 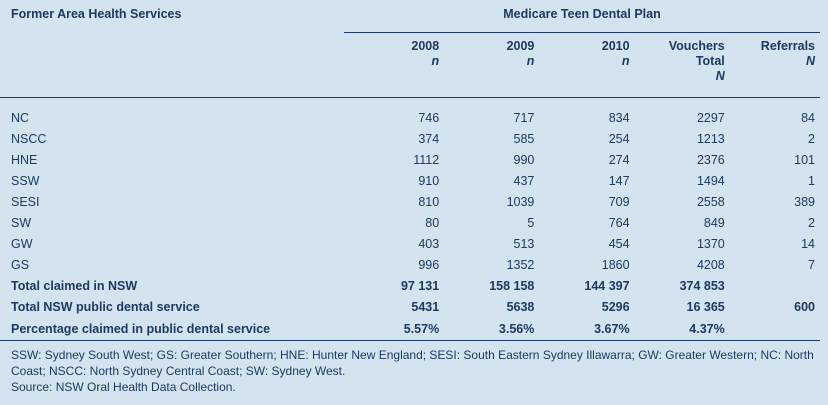 I want to click on cell-2009: 1039, so click(x=520, y=202).